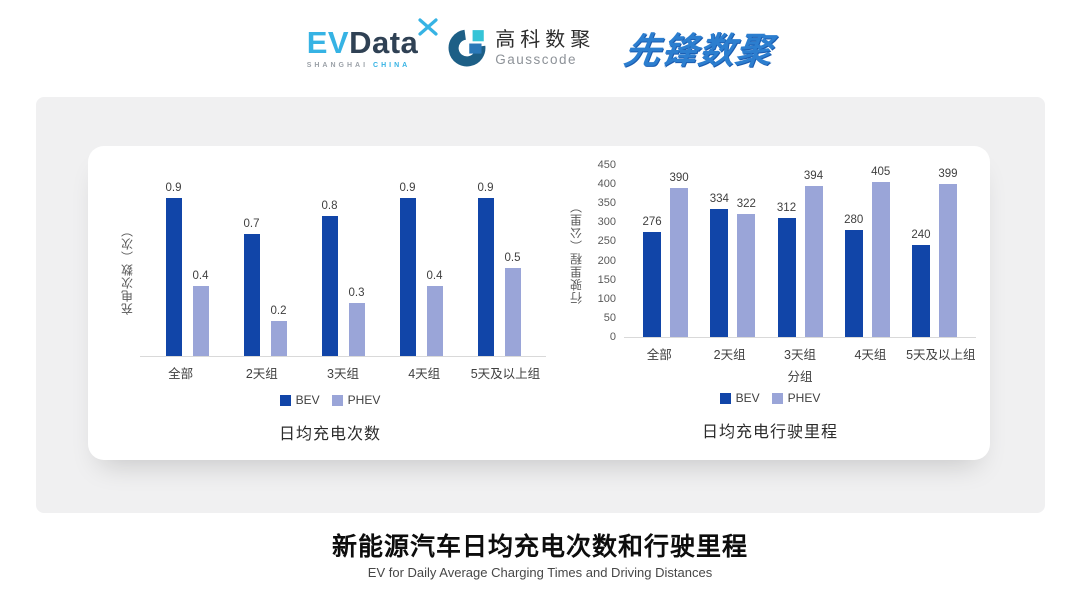 Image resolution: width=1080 pixels, height=608 pixels. What do you see at coordinates (328, 42) in the screenshot?
I see `evdata-ev-text: EV` at bounding box center [328, 42].